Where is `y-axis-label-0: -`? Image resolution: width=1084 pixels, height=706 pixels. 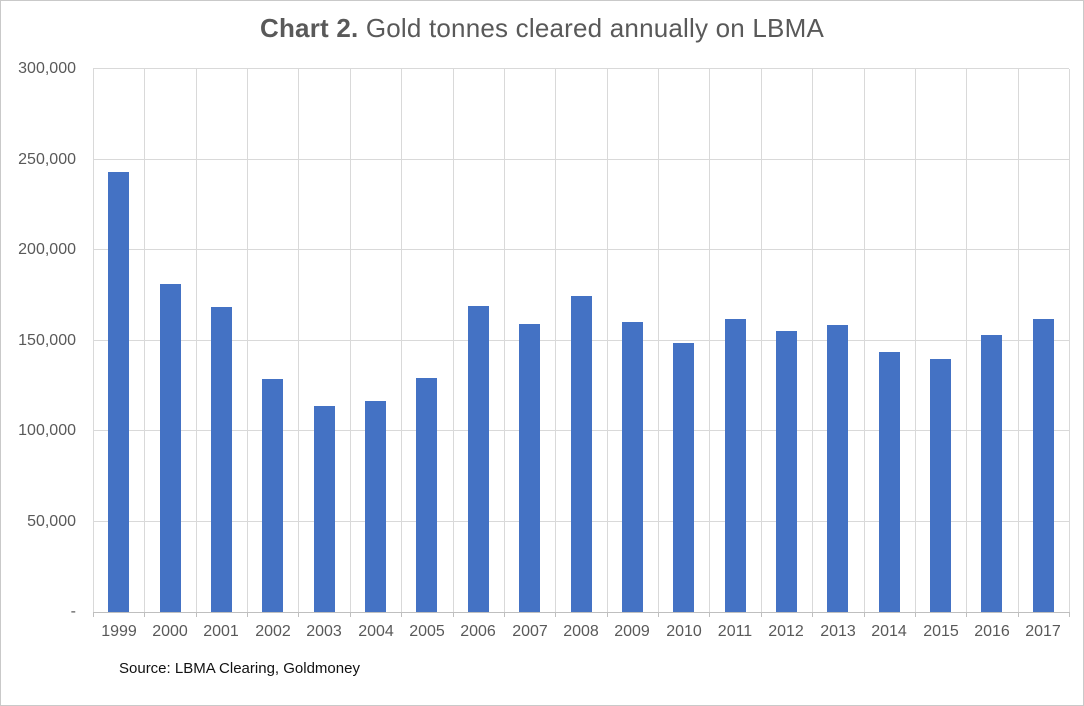 y-axis-label-0: - is located at coordinates (73, 611).